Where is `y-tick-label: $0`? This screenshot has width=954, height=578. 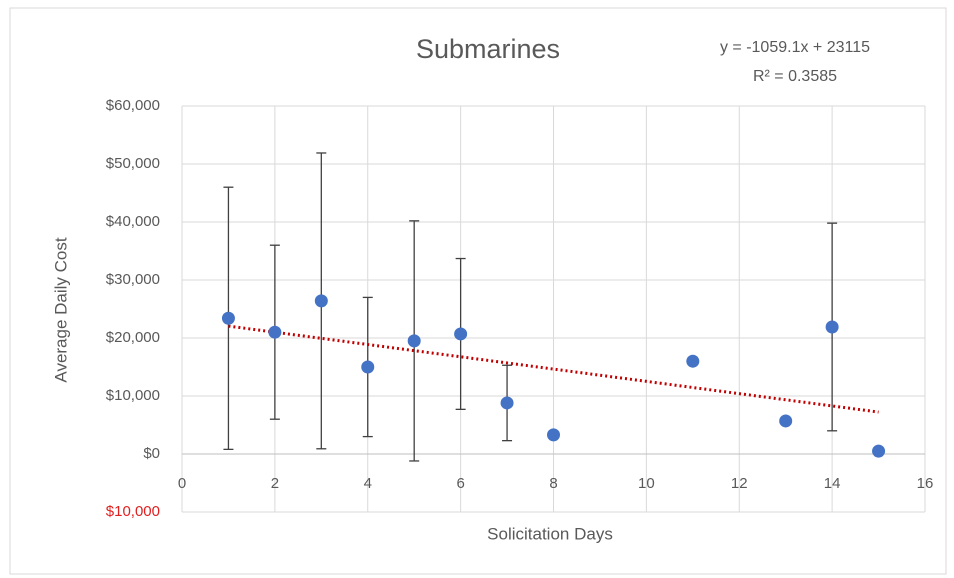 y-tick-label: $0 is located at coordinates (151, 453).